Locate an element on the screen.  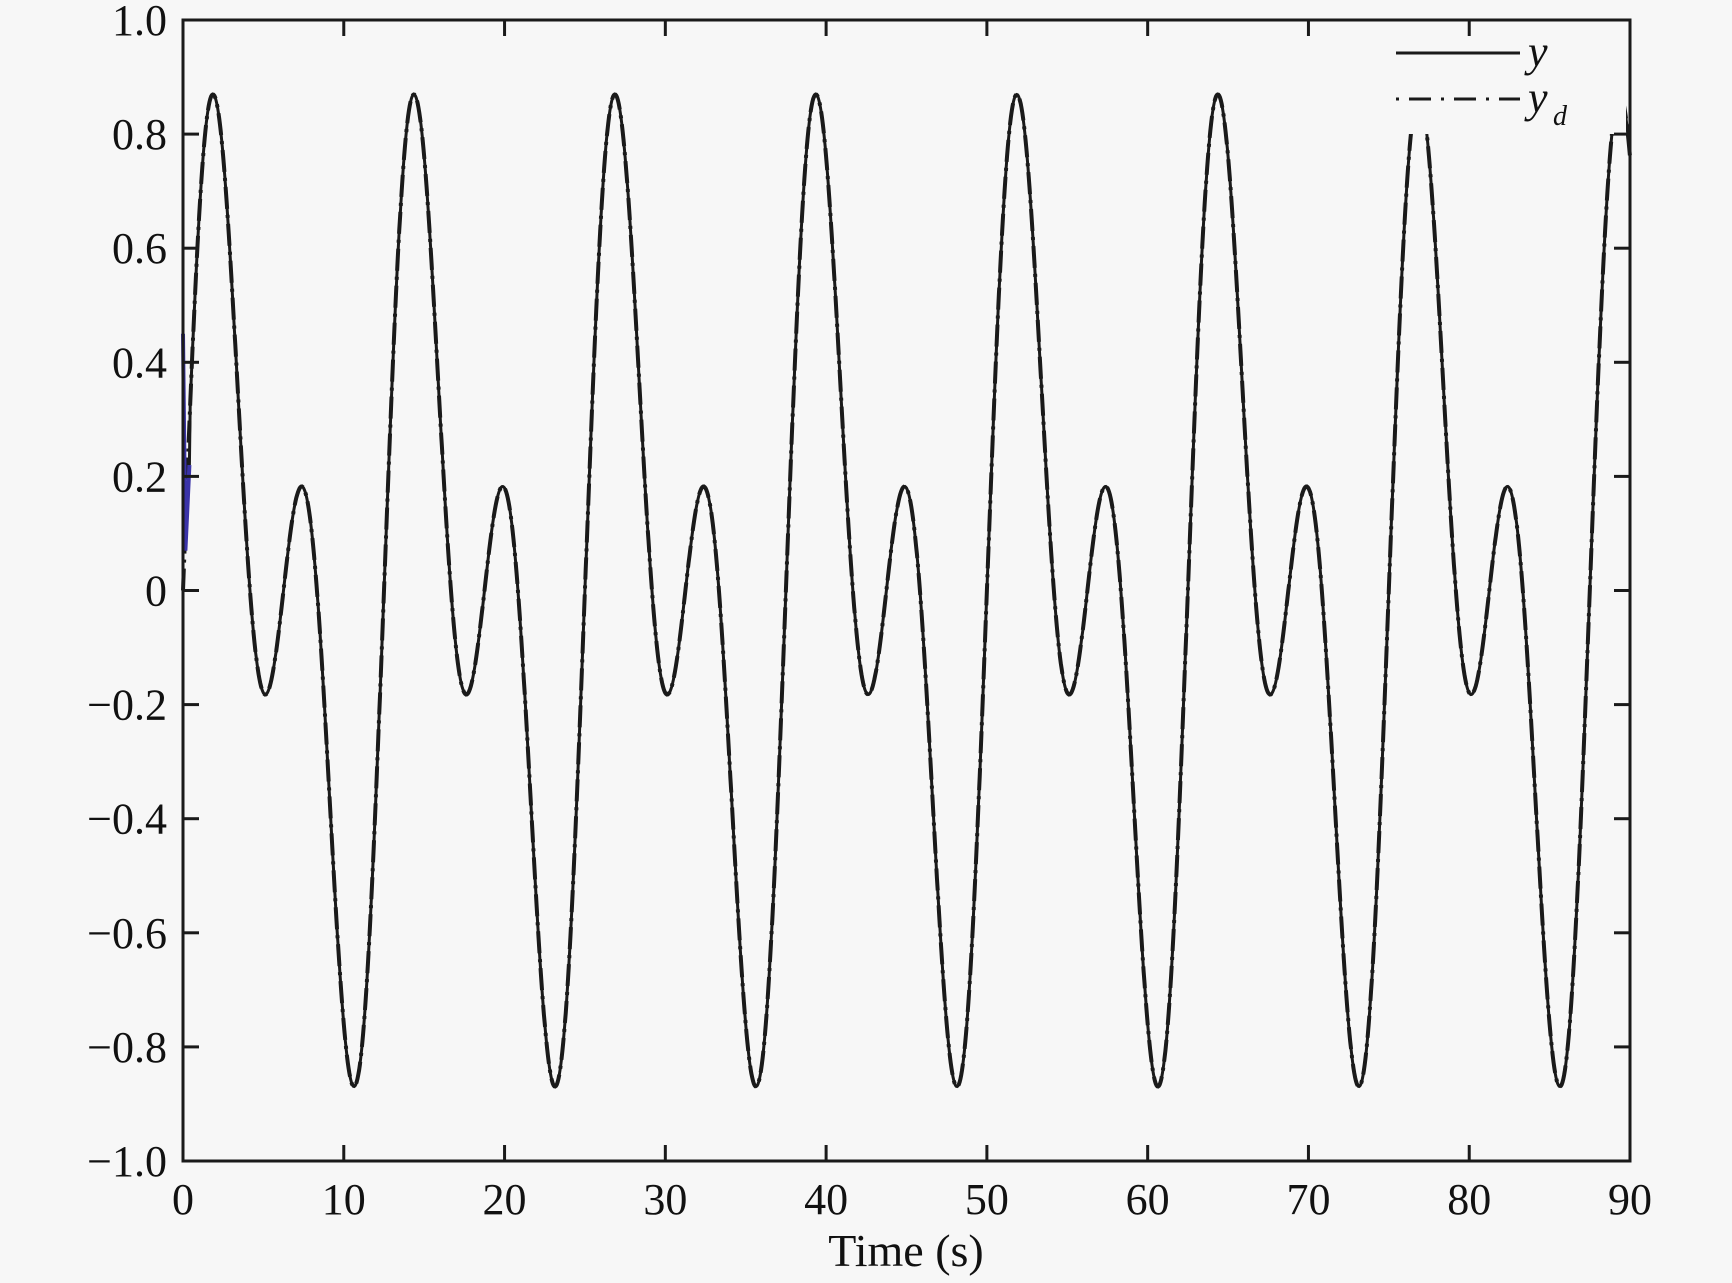
legend: yy d is located at coordinates (1508, 80).